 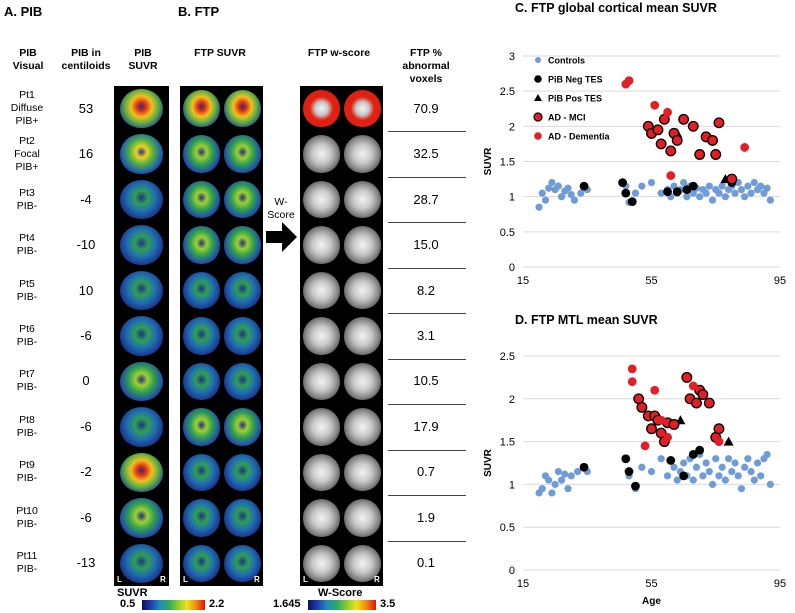 What do you see at coordinates (27, 290) in the screenshot?
I see `patient-label: Pt5 PIB-` at bounding box center [27, 290].